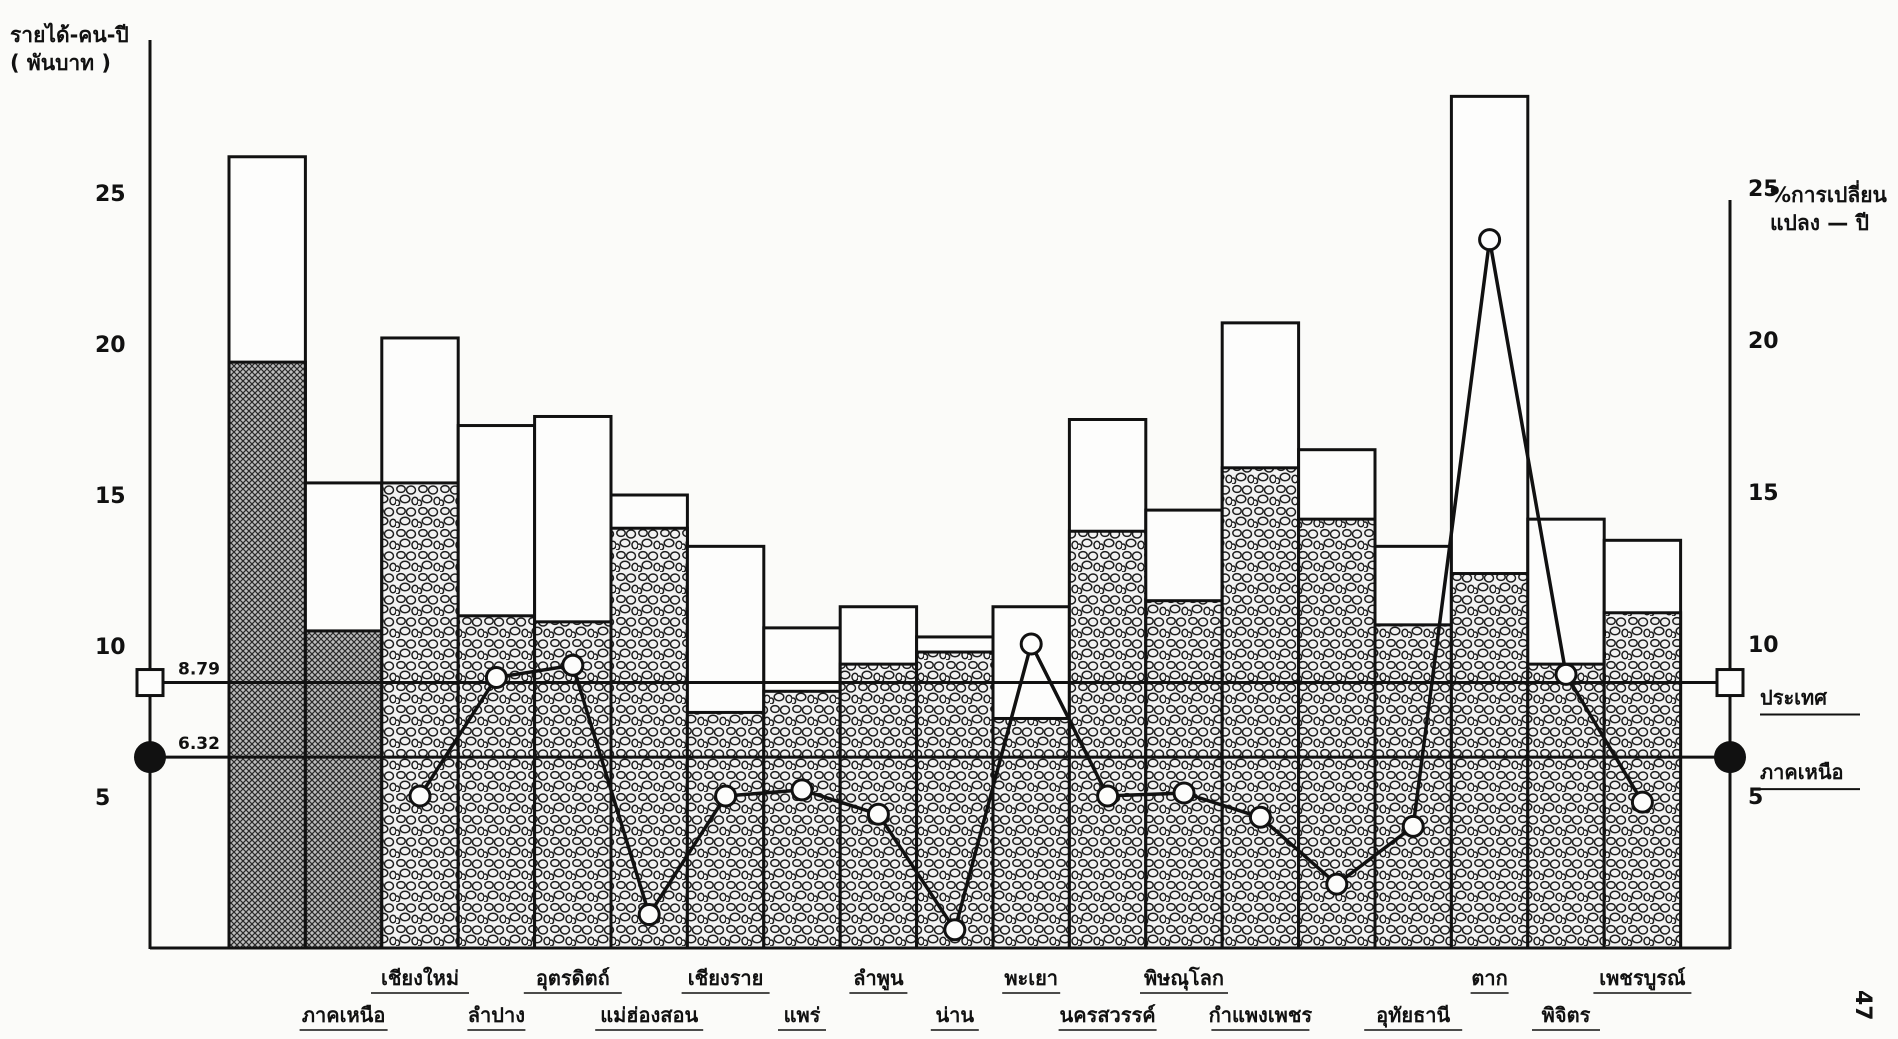 This screenshot has height=1039, width=1898. Describe the element at coordinates (1763, 493) in the screenshot. I see `y2-tick-label: 15` at that location.